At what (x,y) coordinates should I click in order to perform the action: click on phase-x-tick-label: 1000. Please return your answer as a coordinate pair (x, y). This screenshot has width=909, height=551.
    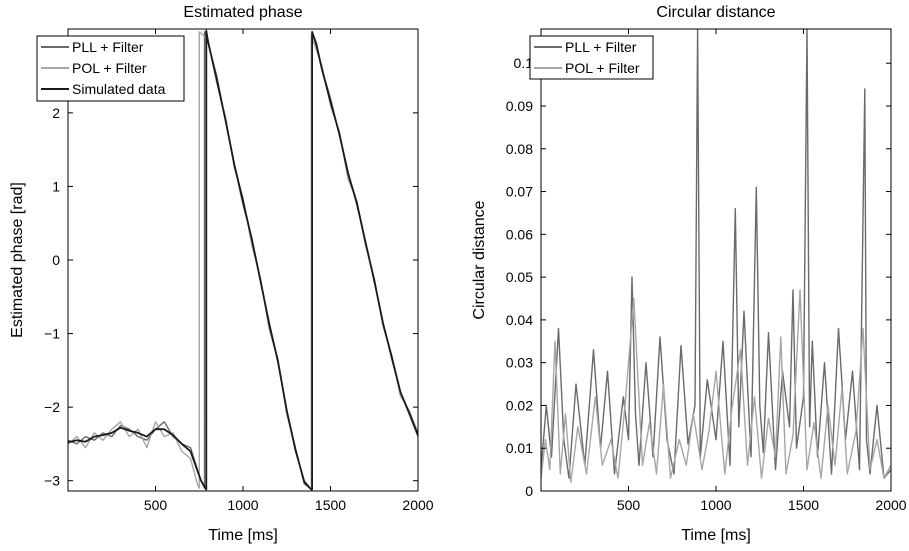
    Looking at the image, I should click on (242, 505).